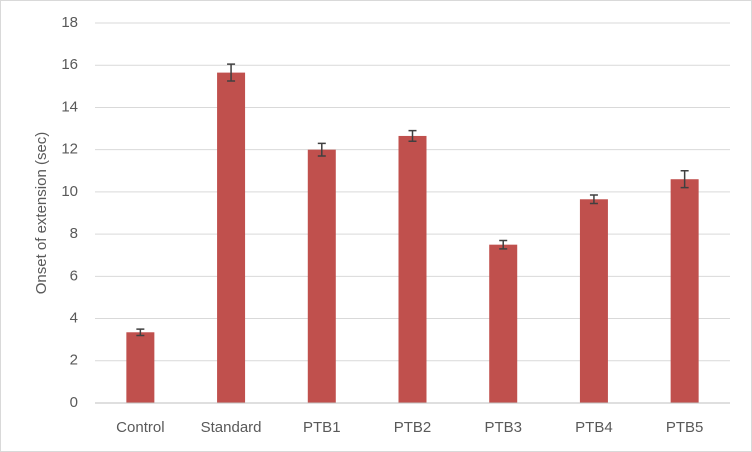 The image size is (752, 452). I want to click on x-tick-label: PTB3, so click(503, 427).